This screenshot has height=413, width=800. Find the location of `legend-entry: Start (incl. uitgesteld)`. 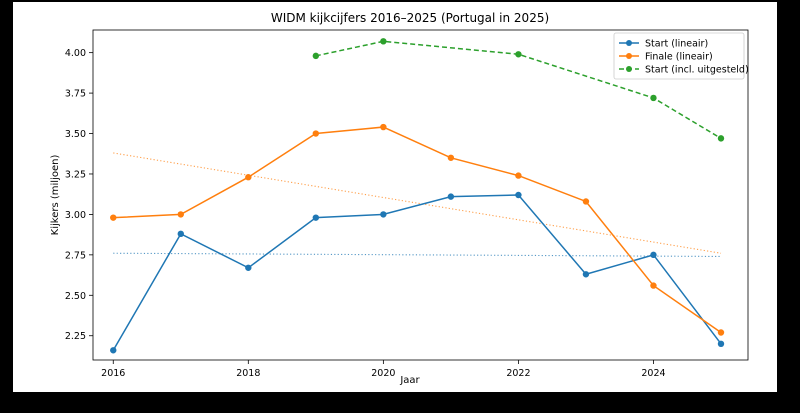

legend-entry: Start (incl. uitgesteld) is located at coordinates (697, 70).